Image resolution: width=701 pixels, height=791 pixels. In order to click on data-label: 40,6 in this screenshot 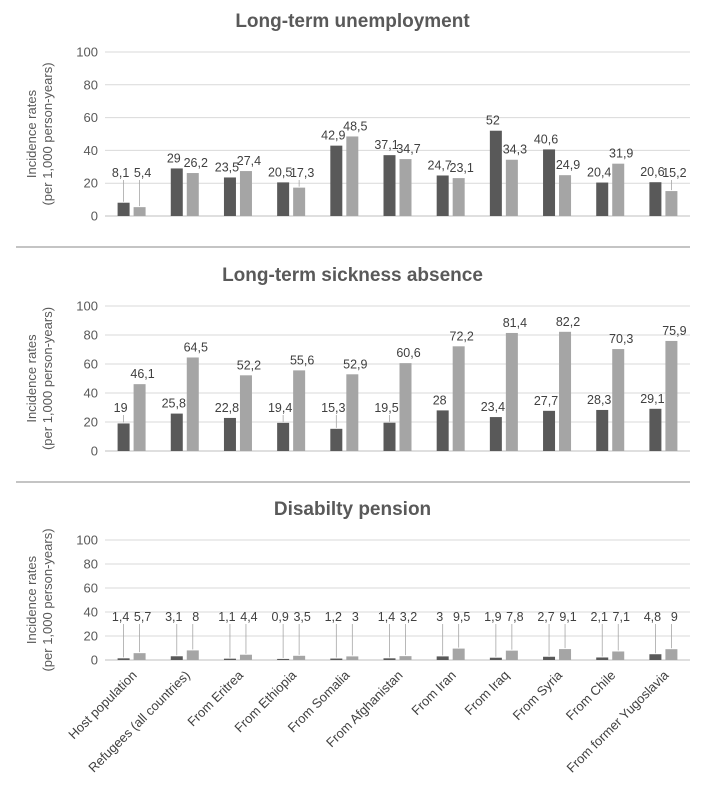, I will do `click(546, 139)`.